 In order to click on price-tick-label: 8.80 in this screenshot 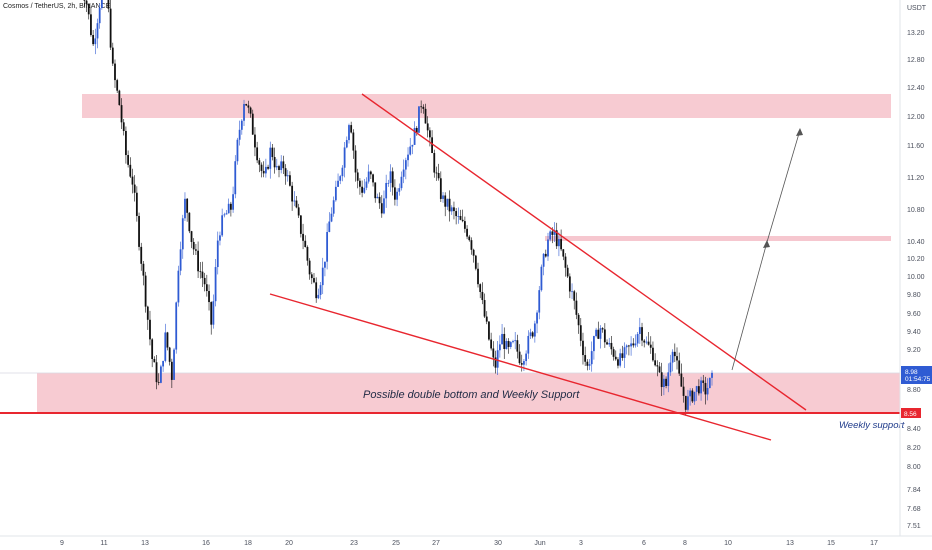, I will do `click(914, 390)`.